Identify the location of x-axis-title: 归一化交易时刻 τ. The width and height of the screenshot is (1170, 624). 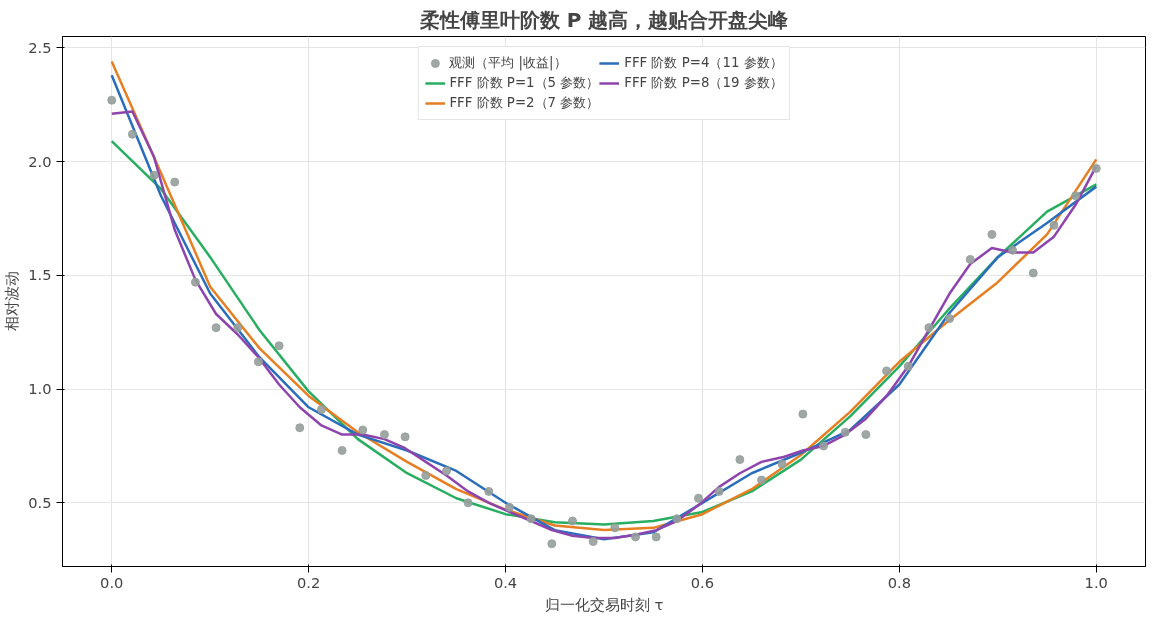
(604, 604).